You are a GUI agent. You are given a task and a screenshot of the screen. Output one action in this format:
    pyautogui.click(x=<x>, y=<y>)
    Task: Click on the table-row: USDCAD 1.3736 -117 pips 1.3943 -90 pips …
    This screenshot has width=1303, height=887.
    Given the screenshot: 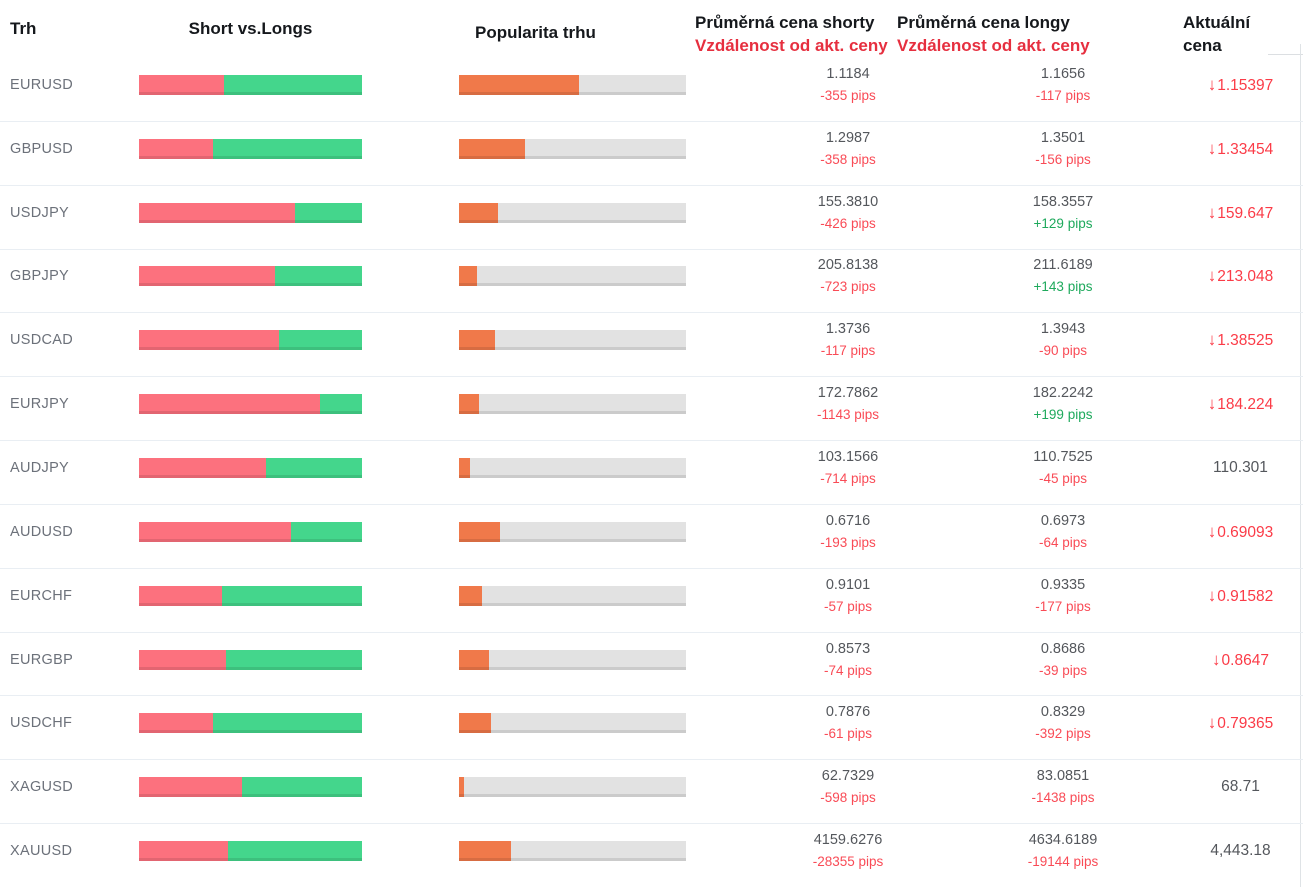 What is the action you would take?
    pyautogui.click(x=651, y=345)
    